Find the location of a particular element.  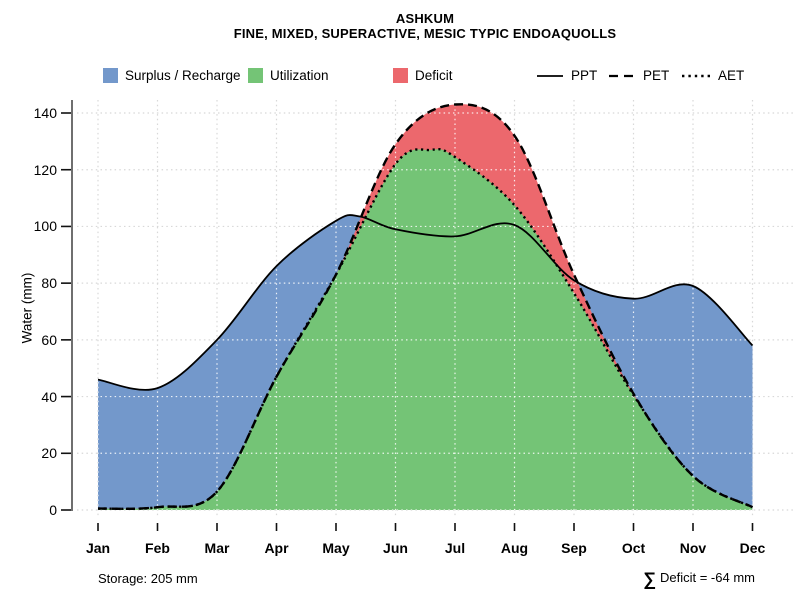

y-tick-label: 0 is located at coordinates (53, 510).